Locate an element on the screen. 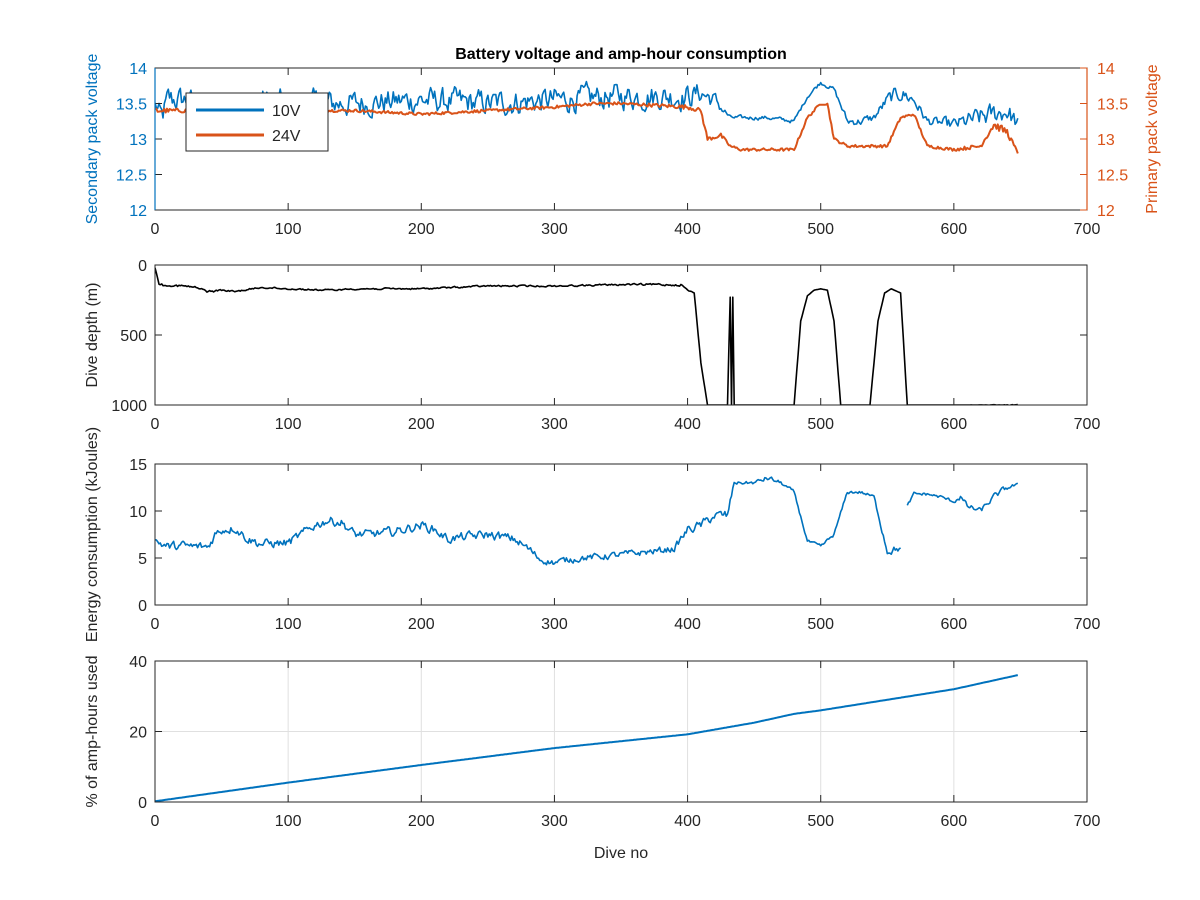 Image resolution: width=1200 pixels, height=900 pixels. y-tick-label: 40 is located at coordinates (138, 662).